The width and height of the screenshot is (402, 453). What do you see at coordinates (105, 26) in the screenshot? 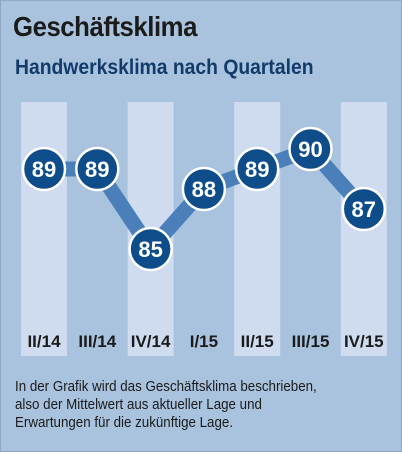
I see `chart-title: Geschäftsklima` at bounding box center [105, 26].